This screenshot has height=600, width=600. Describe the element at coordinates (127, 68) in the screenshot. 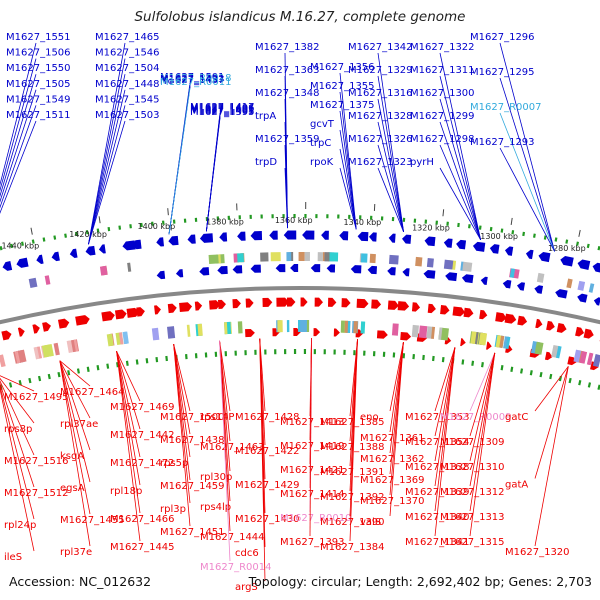

I see `gene-label: M1627_1504` at that location.